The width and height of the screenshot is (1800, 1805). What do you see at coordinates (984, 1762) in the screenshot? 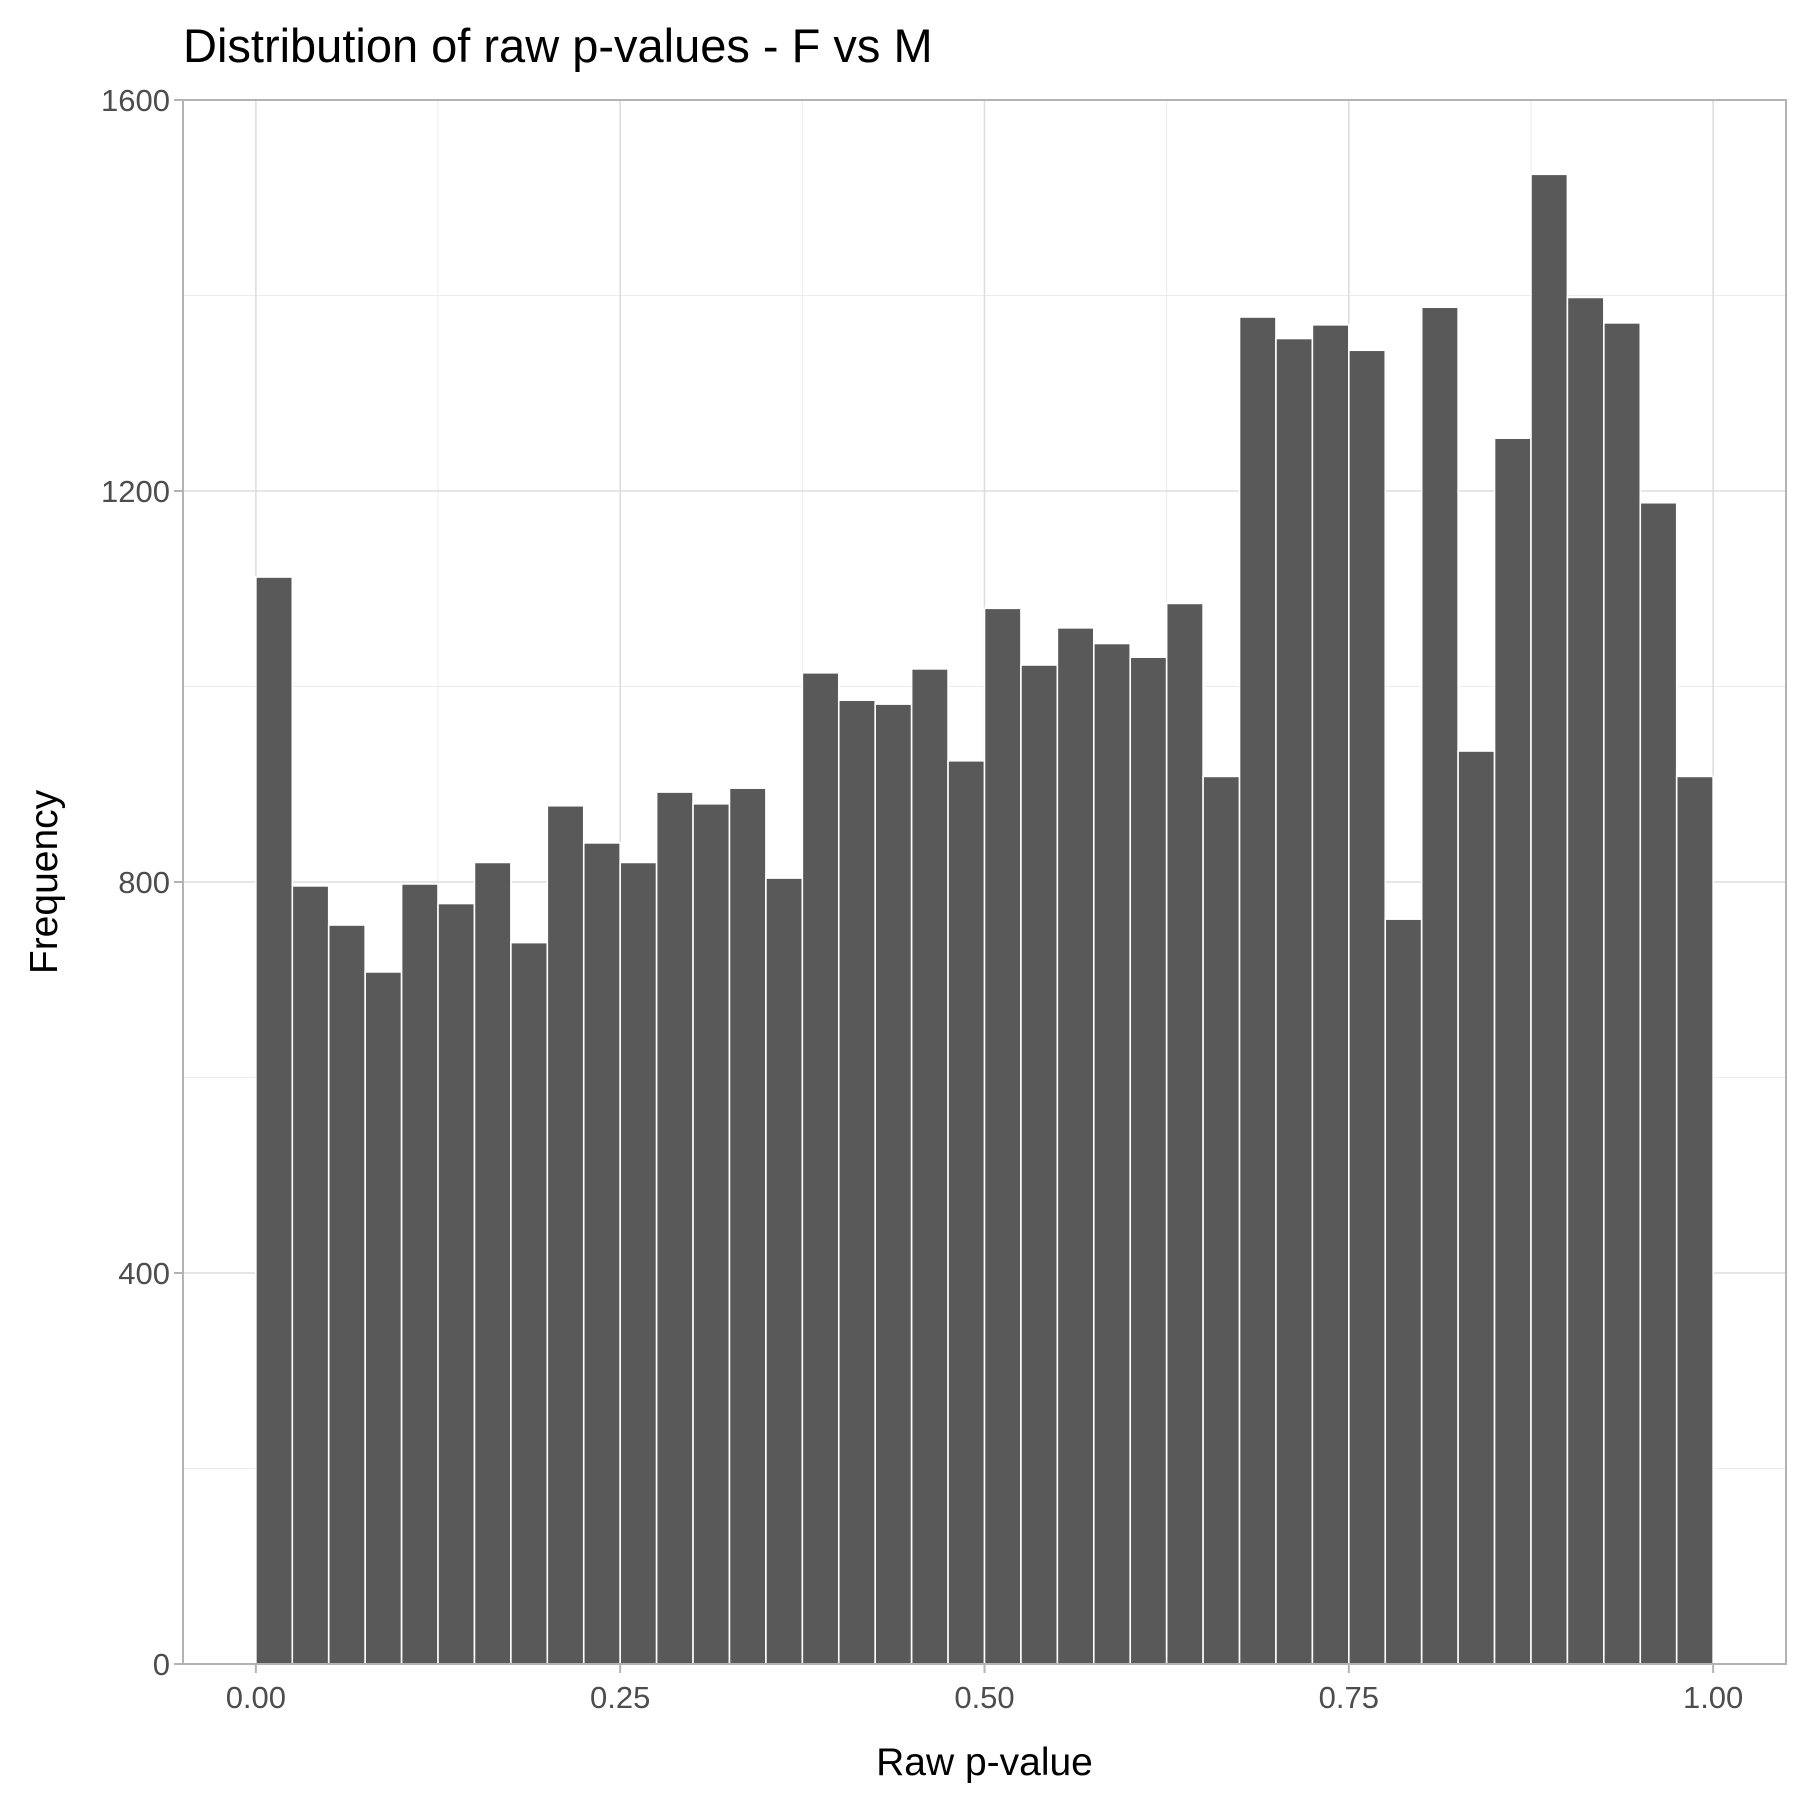
I see `x-axis-title: Raw p-value` at bounding box center [984, 1762].